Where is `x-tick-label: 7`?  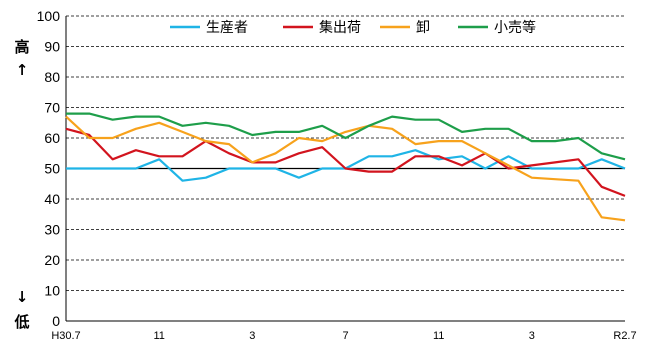
x-tick-label: 7 is located at coordinates (345, 336).